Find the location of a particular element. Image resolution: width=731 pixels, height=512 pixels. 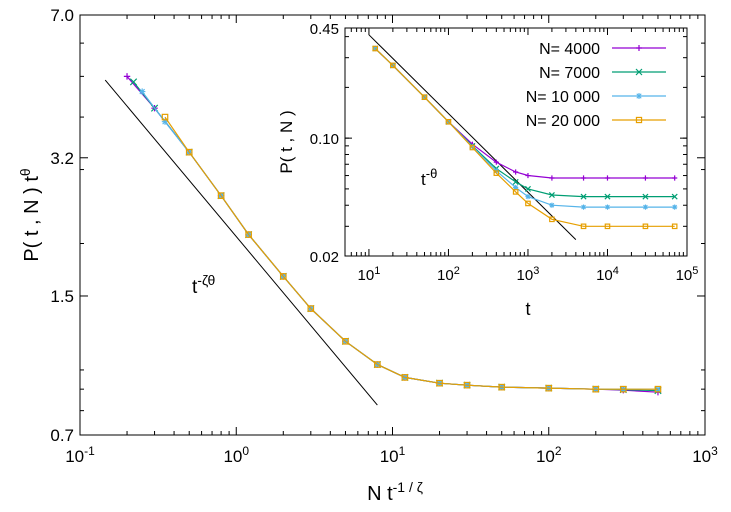

inset-y-axis-label: P( t , N ) is located at coordinates (286, 141).